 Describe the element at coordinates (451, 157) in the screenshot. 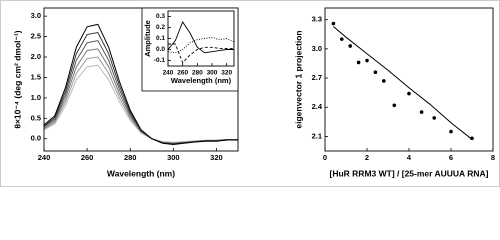

I see `x-tick-label: 6` at that location.